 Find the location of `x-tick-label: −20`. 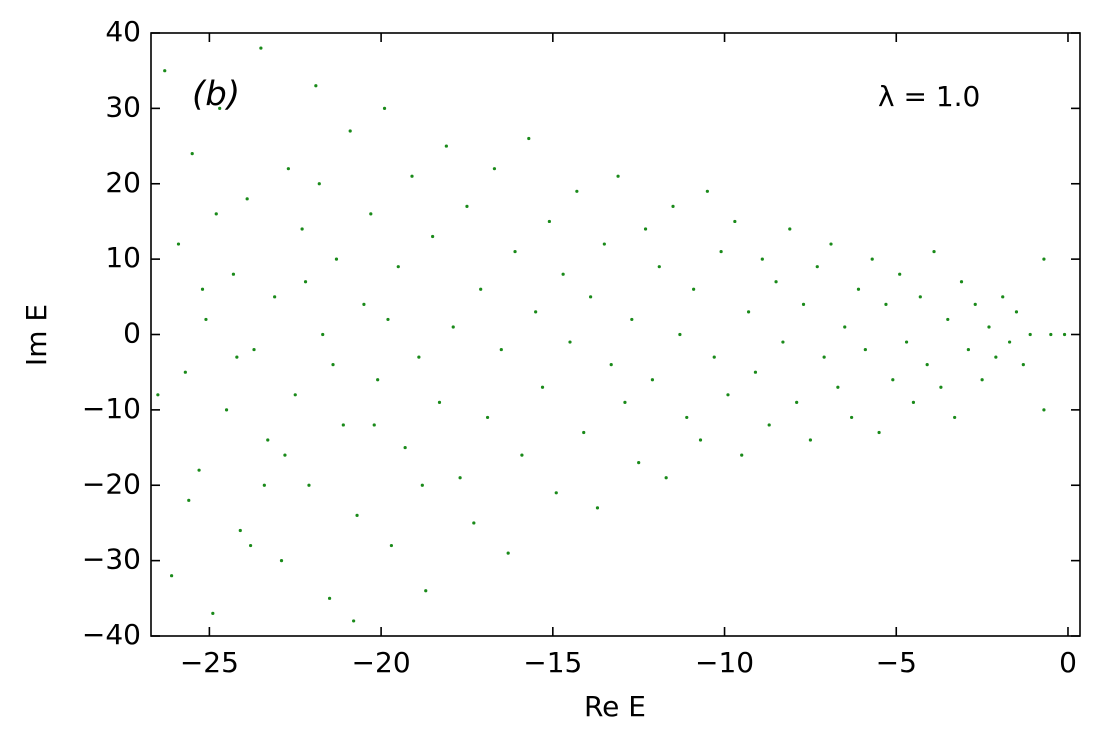

x-tick-label: −20 is located at coordinates (381, 662).